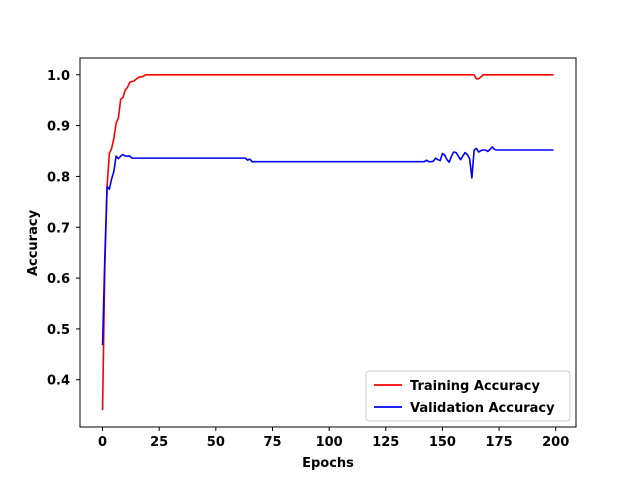  What do you see at coordinates (33, 242) in the screenshot?
I see `y-axis-label: Accuracy` at bounding box center [33, 242].